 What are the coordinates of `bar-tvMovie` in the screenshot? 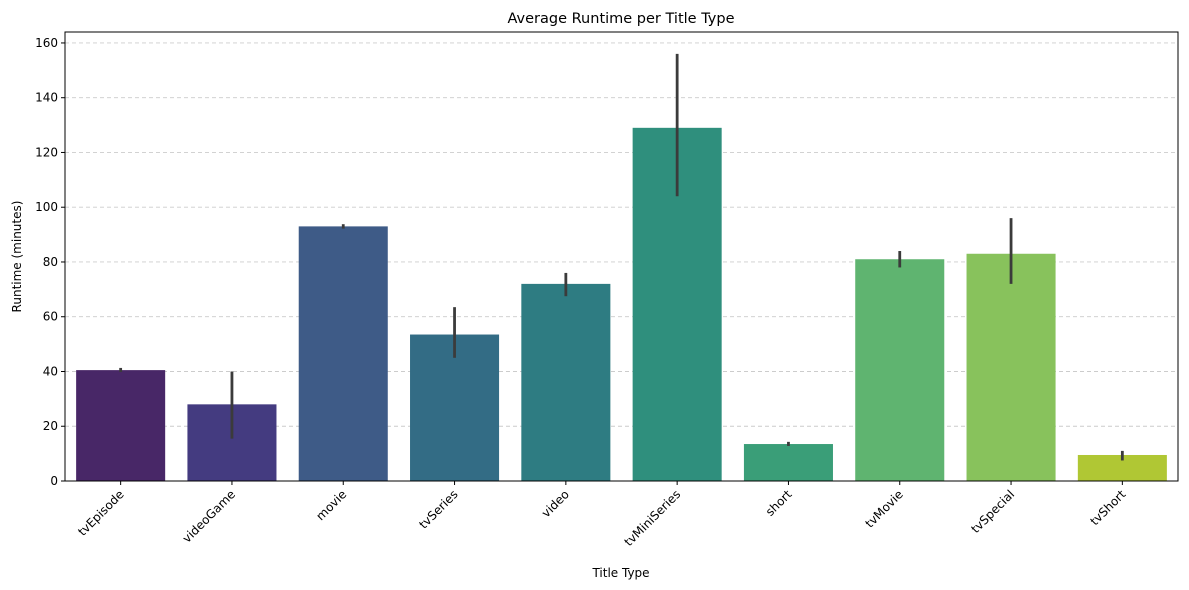 It's located at (900, 370).